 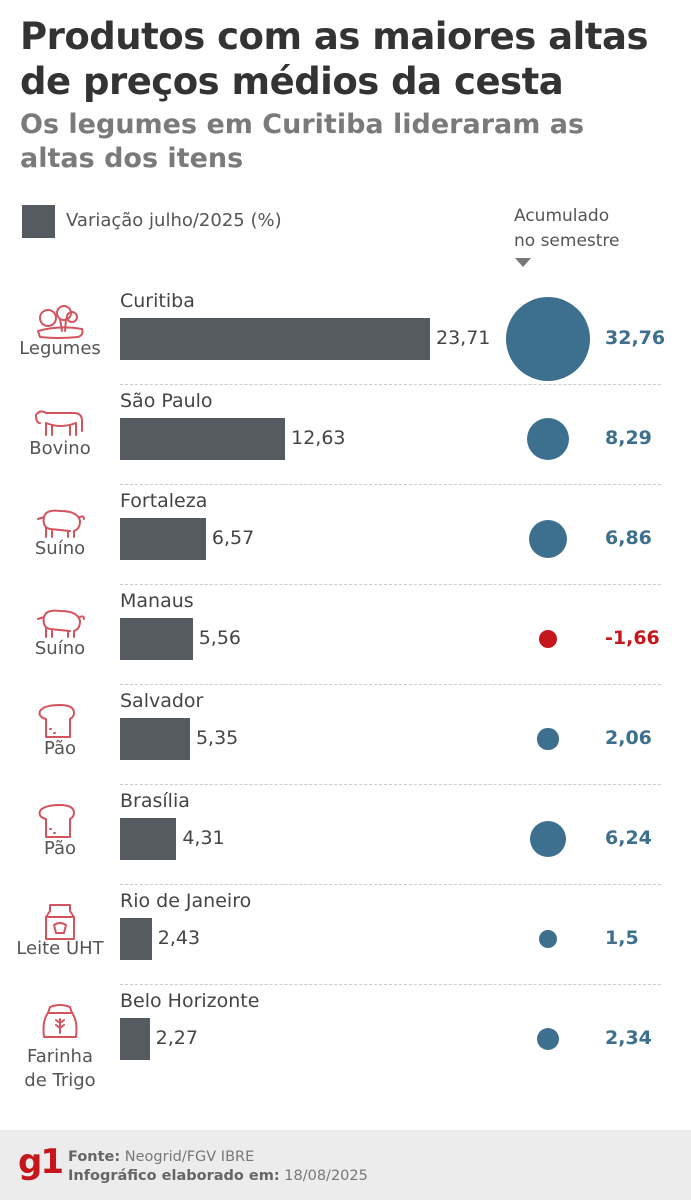 What do you see at coordinates (174, 220) in the screenshot?
I see `legend-label: Variação julho/2025 (%)` at bounding box center [174, 220].